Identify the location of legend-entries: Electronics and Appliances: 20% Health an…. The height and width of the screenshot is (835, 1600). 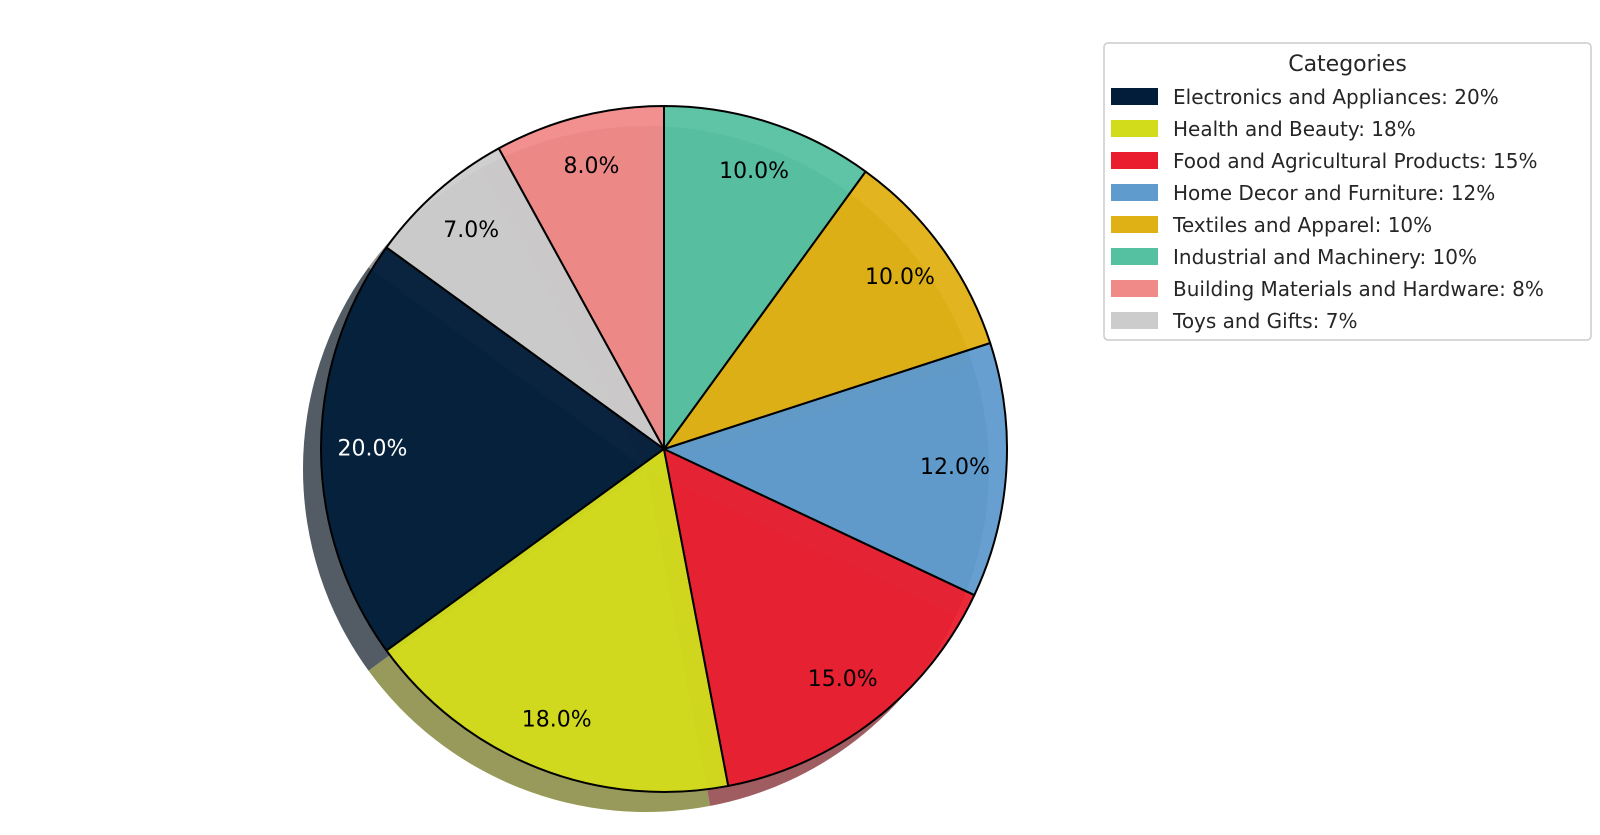
(1327, 209).